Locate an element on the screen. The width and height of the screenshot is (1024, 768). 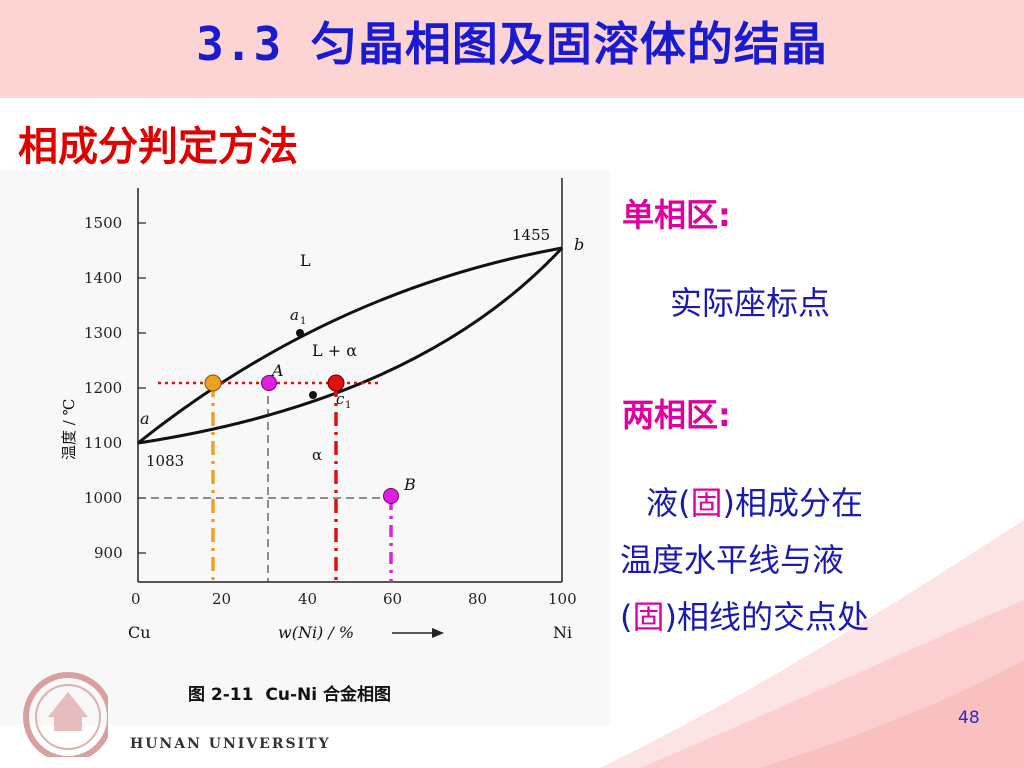
y-tick-1000: 1000 is located at coordinates (103, 498).